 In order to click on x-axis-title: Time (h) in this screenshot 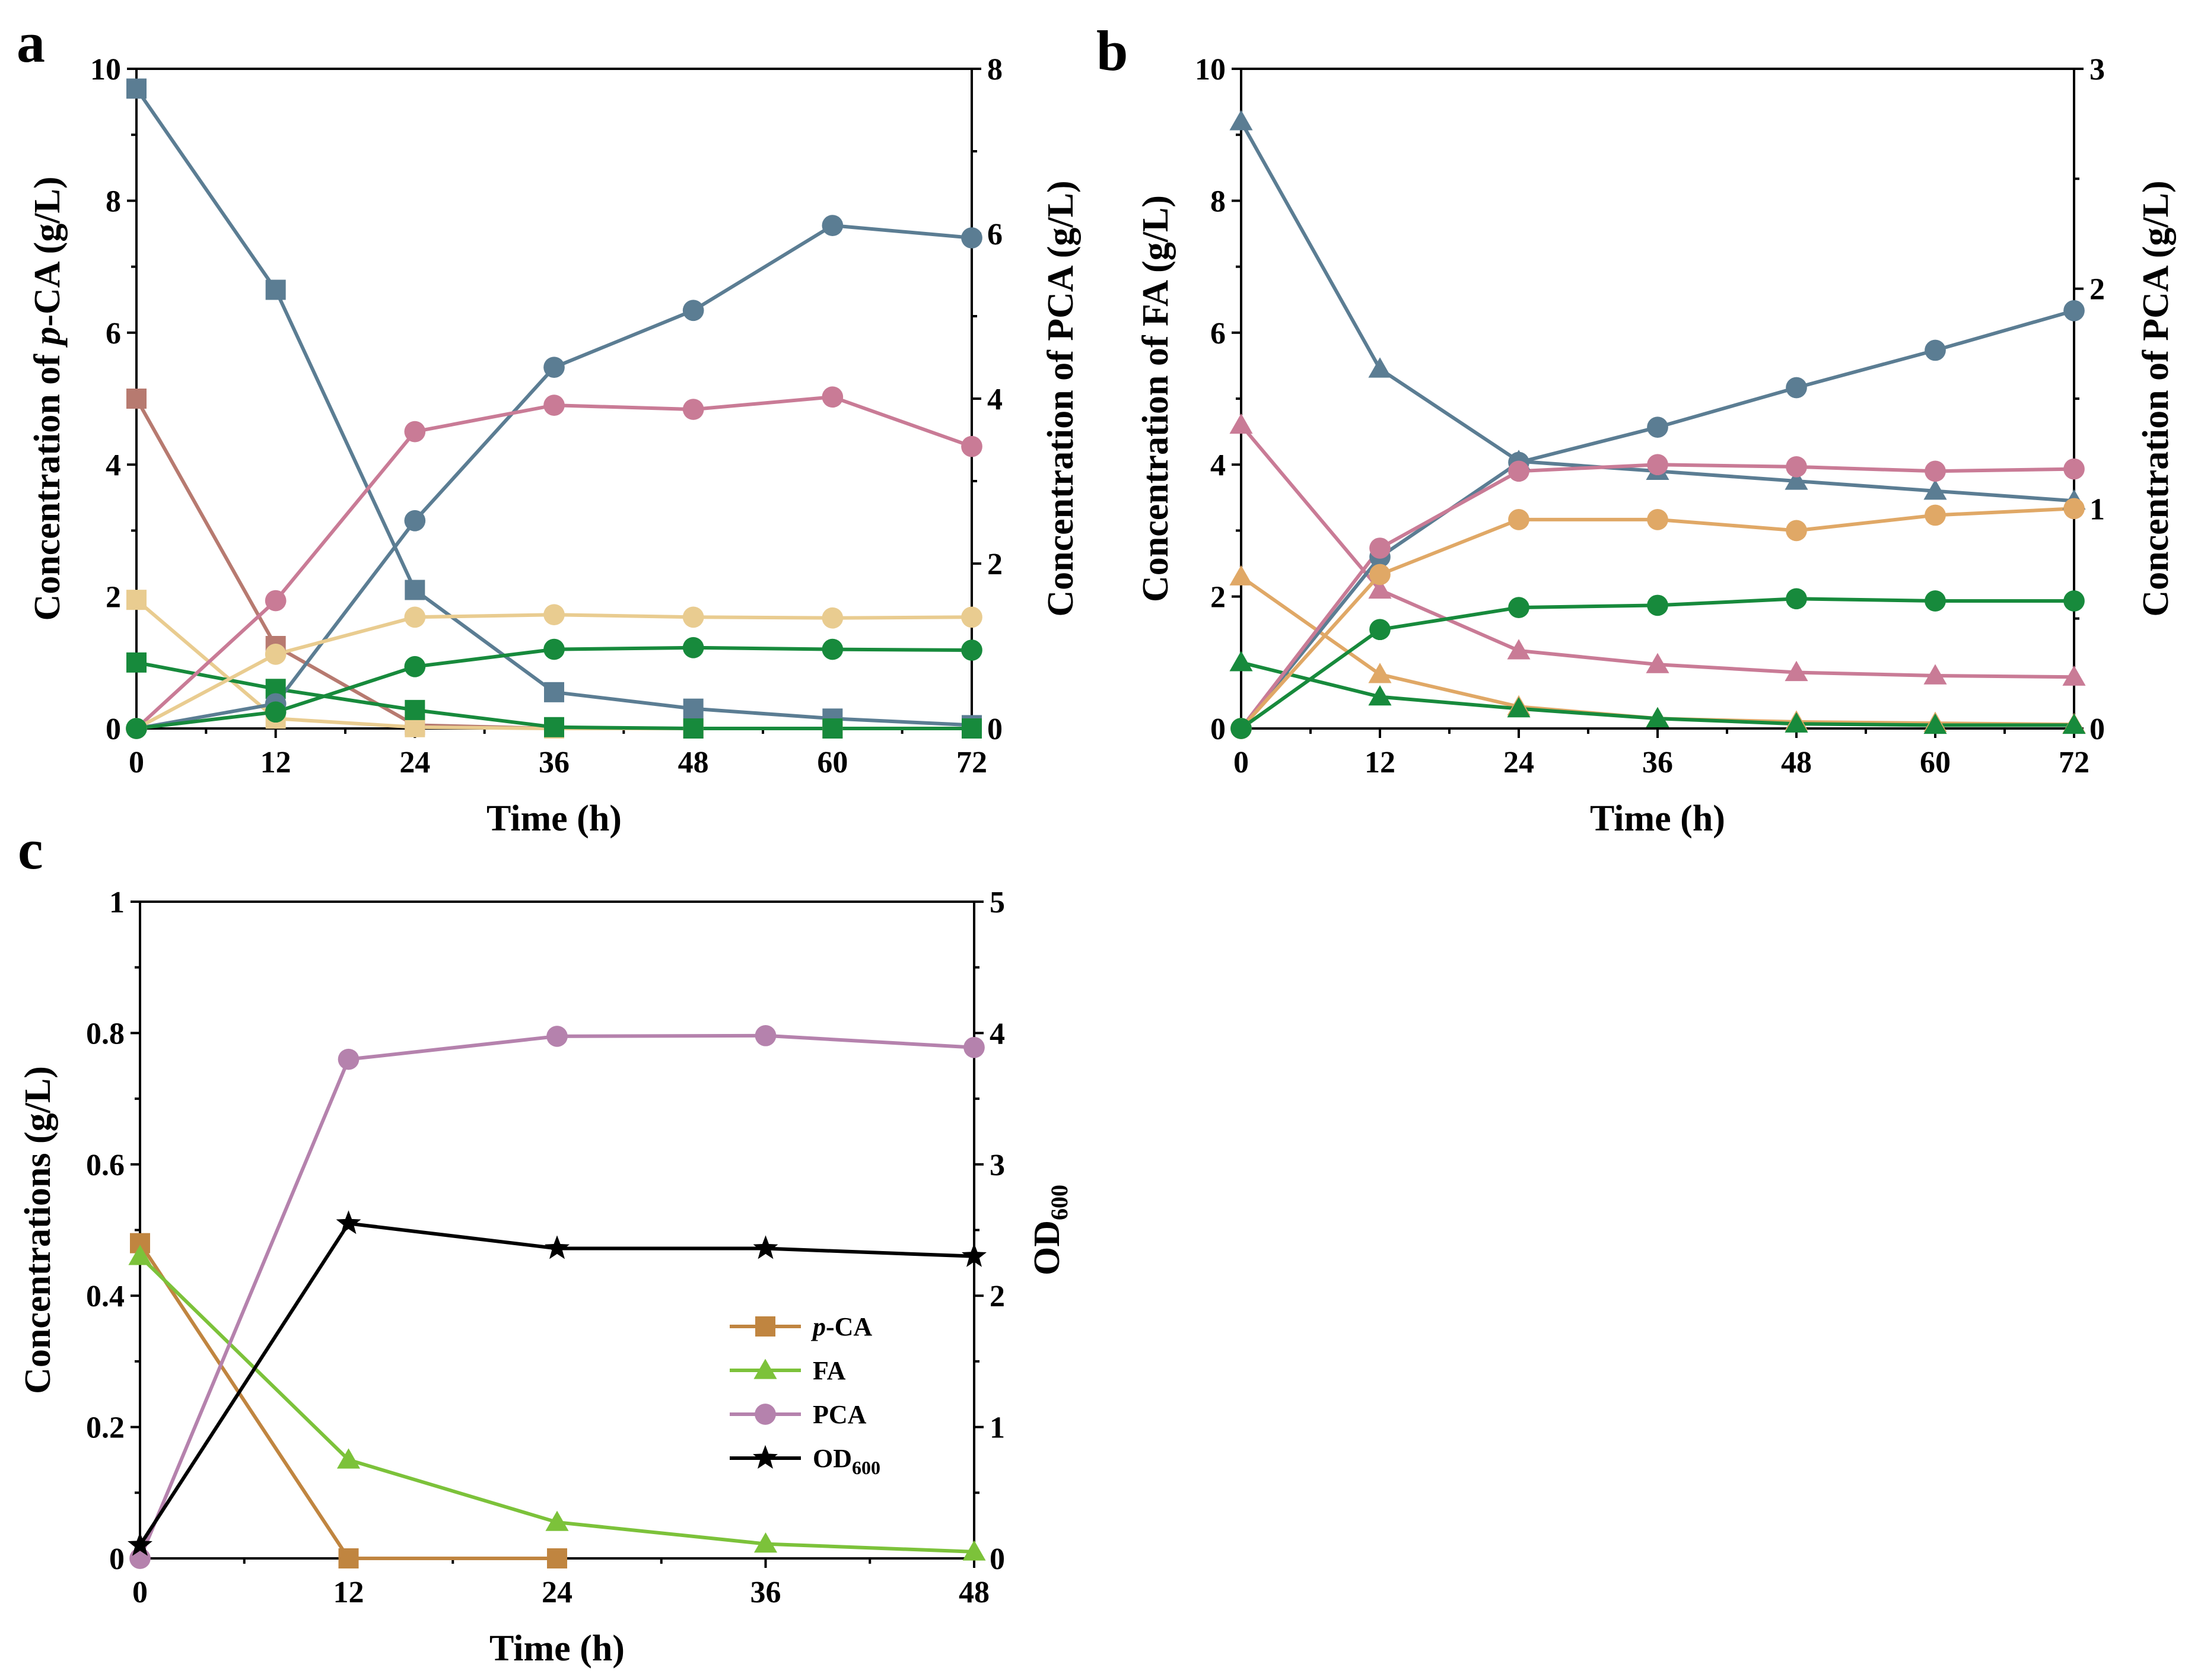, I will do `click(554, 818)`.